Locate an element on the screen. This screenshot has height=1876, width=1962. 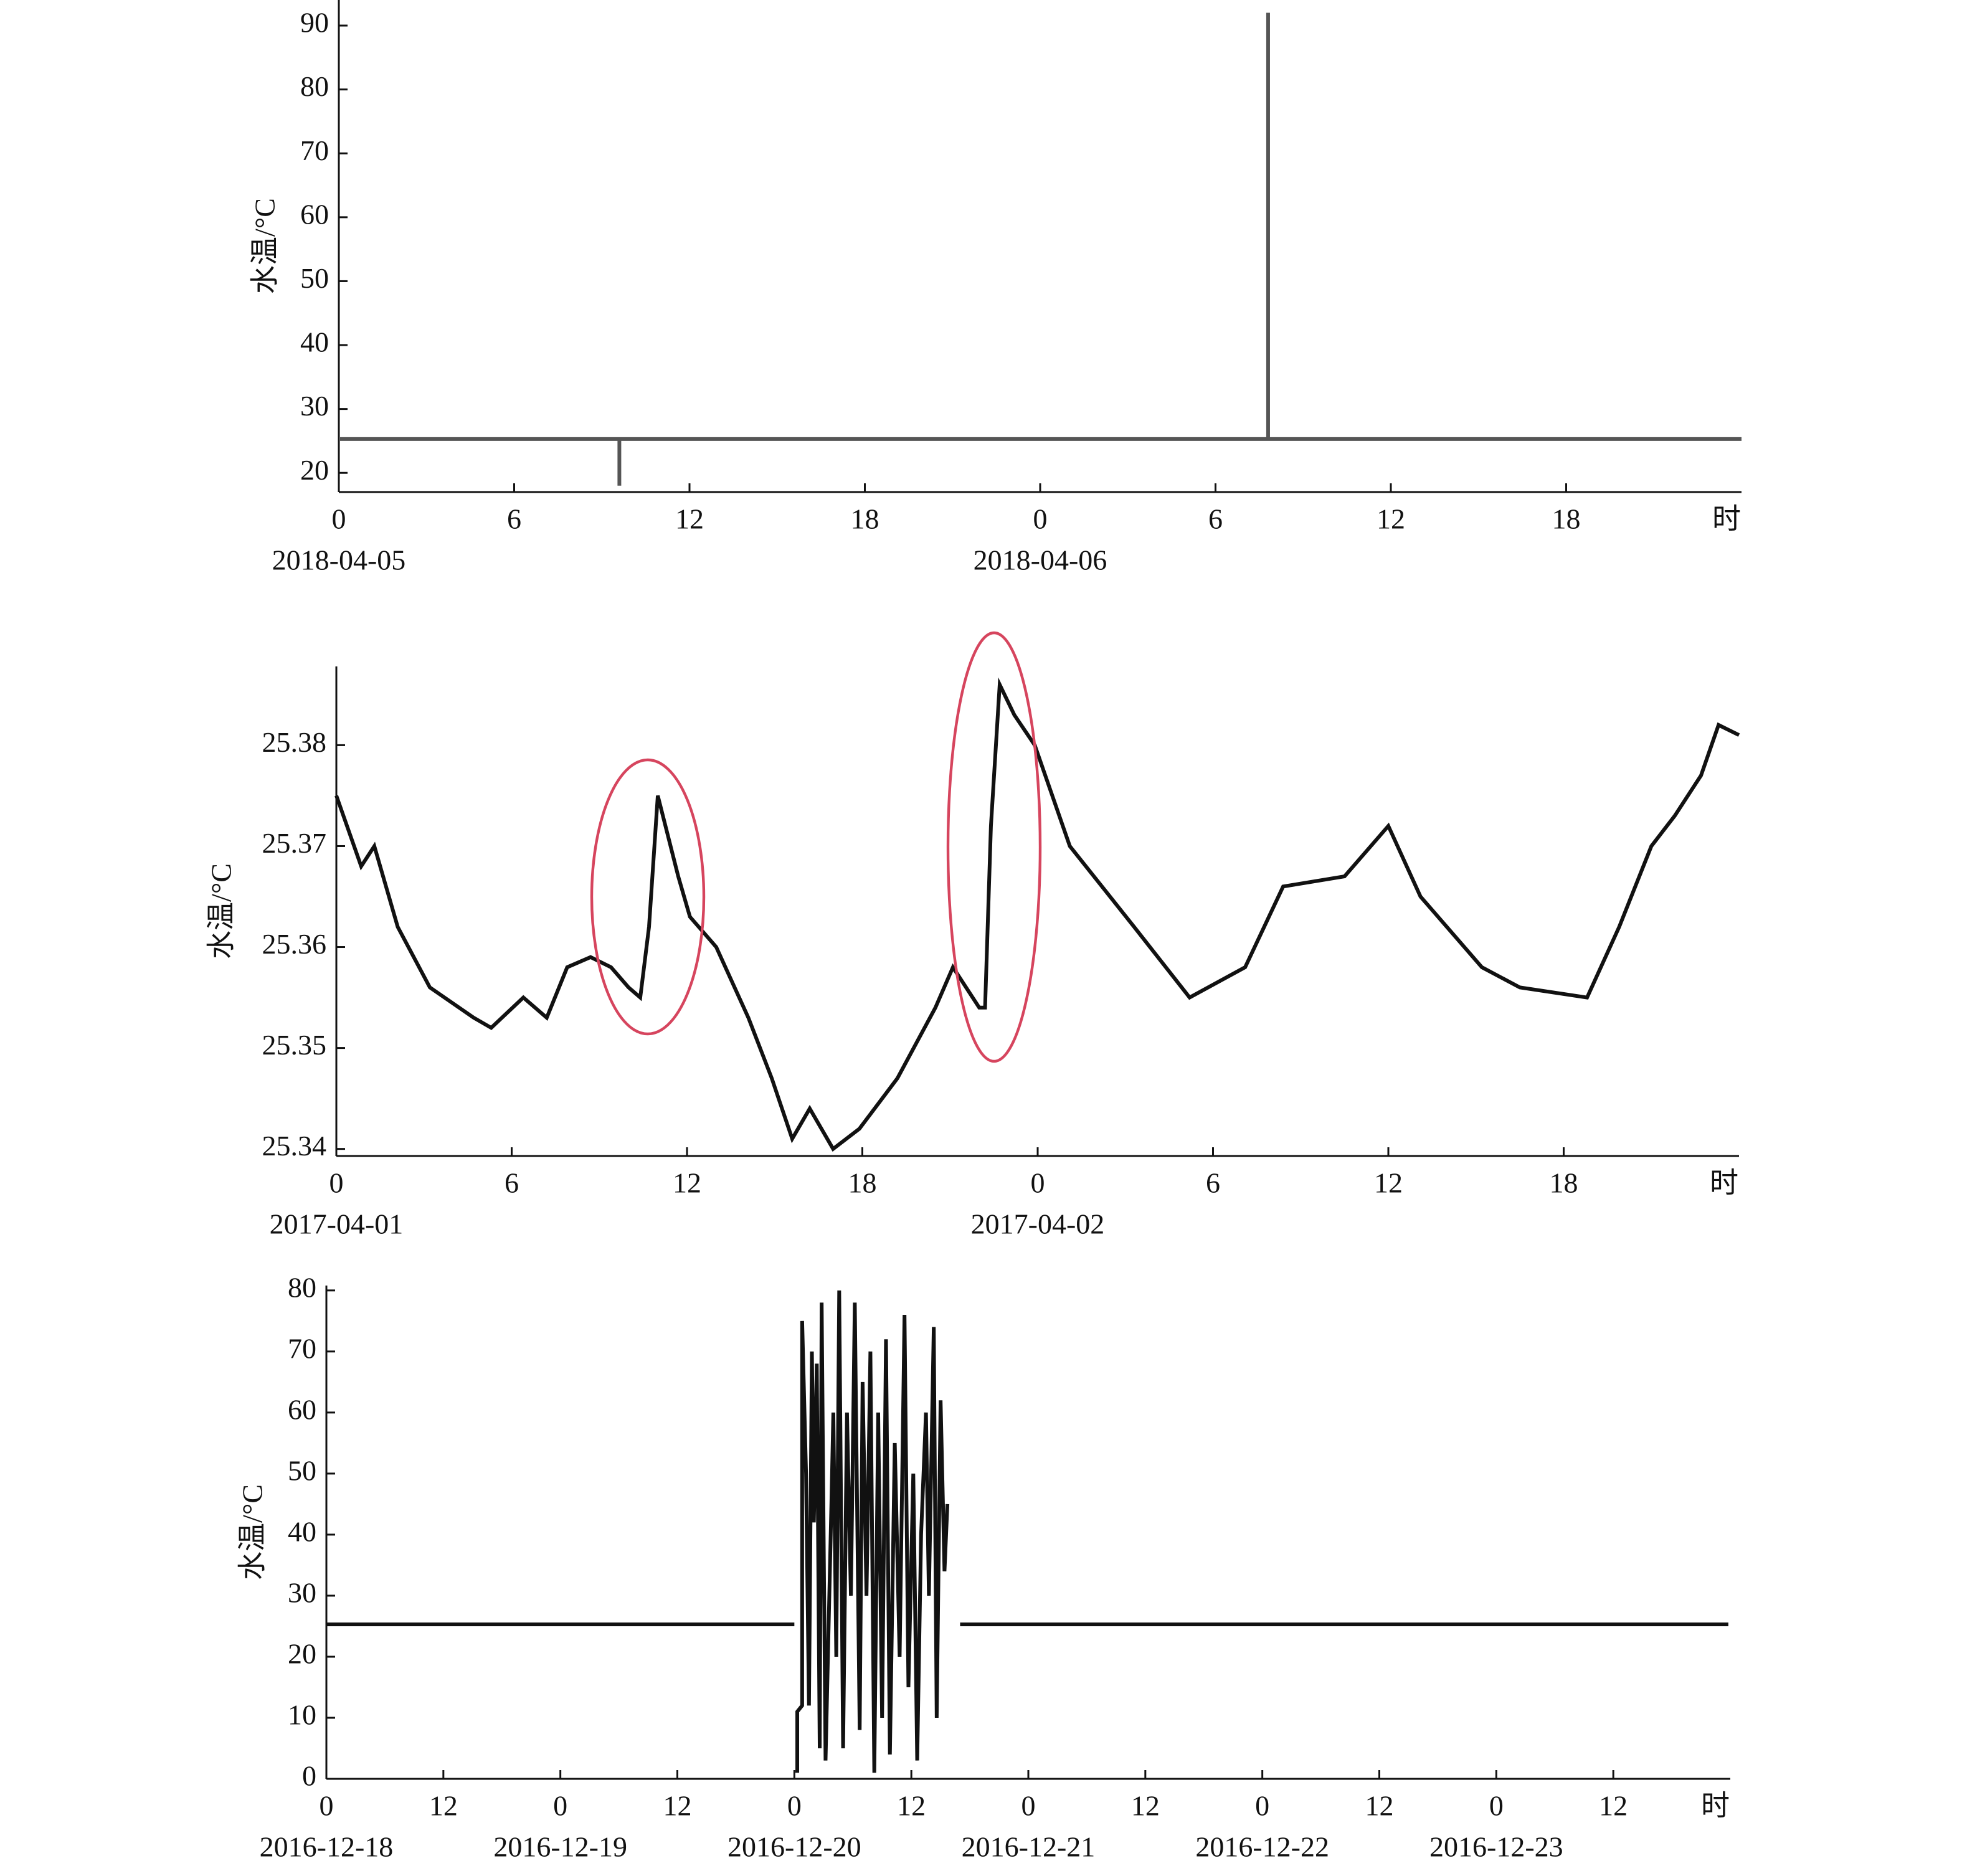
y-tick-label: 25.37 is located at coordinates (294, 843).